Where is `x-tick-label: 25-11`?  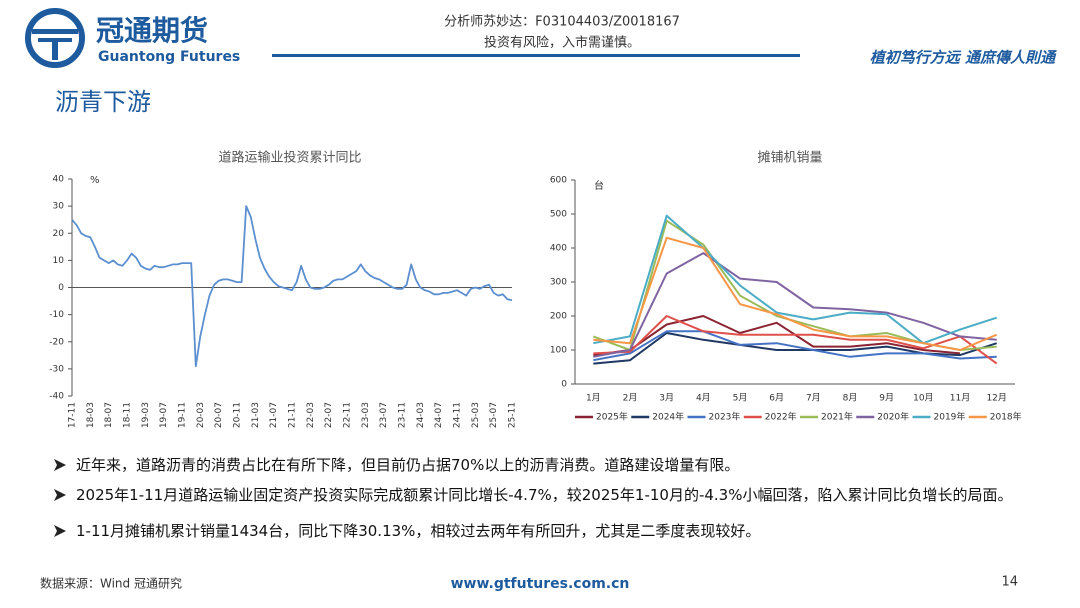
x-tick-label: 25-11 is located at coordinates (513, 415).